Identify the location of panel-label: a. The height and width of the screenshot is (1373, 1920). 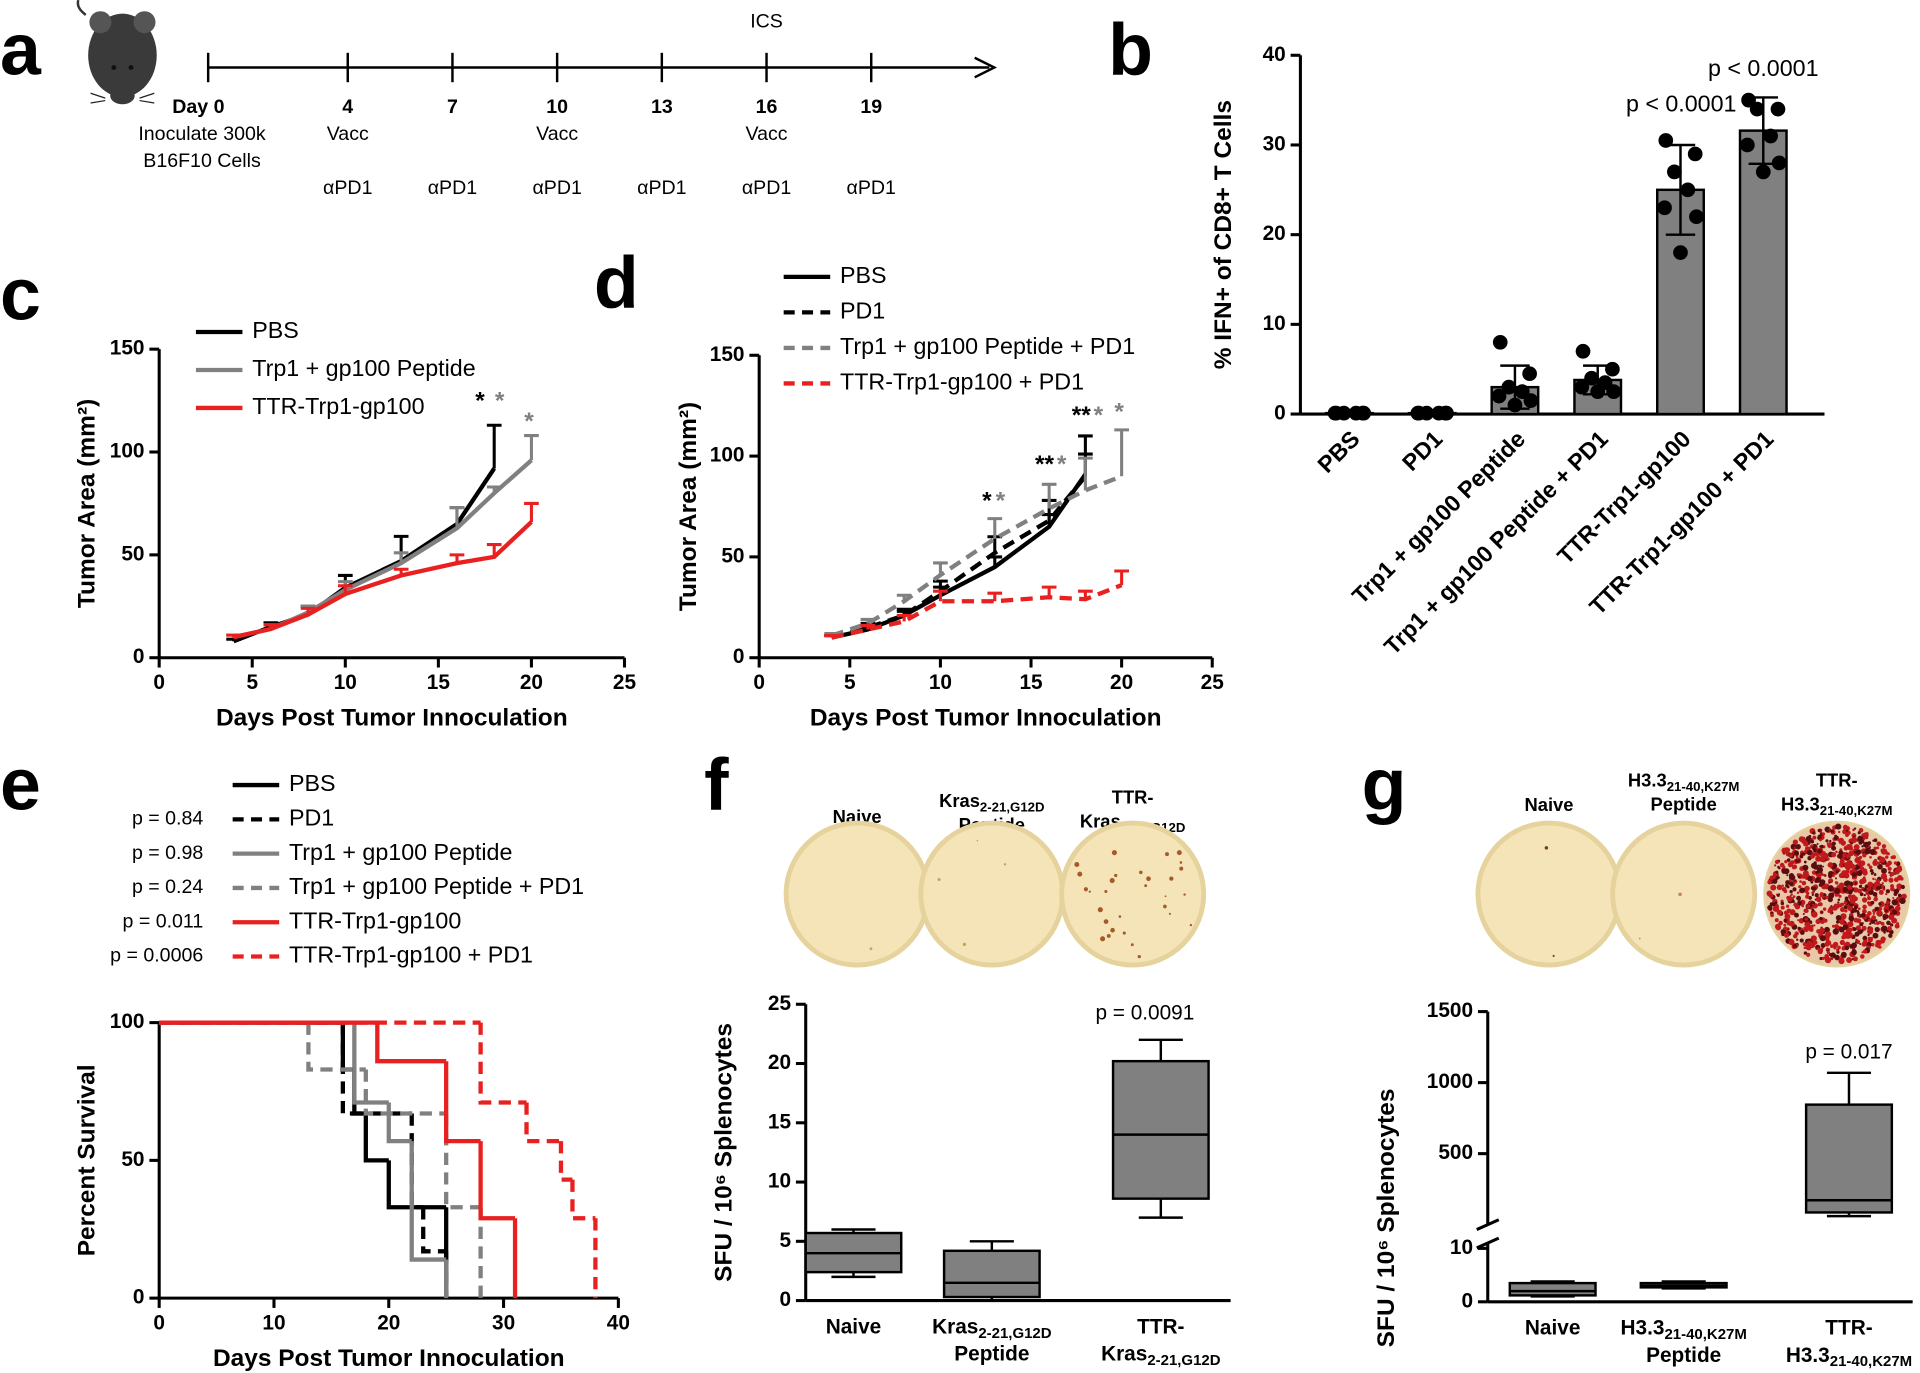
(21, 49).